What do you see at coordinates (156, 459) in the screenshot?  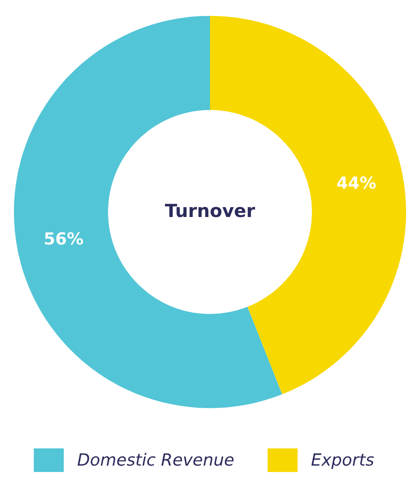 I see `legend-label: Domestic Revenue` at bounding box center [156, 459].